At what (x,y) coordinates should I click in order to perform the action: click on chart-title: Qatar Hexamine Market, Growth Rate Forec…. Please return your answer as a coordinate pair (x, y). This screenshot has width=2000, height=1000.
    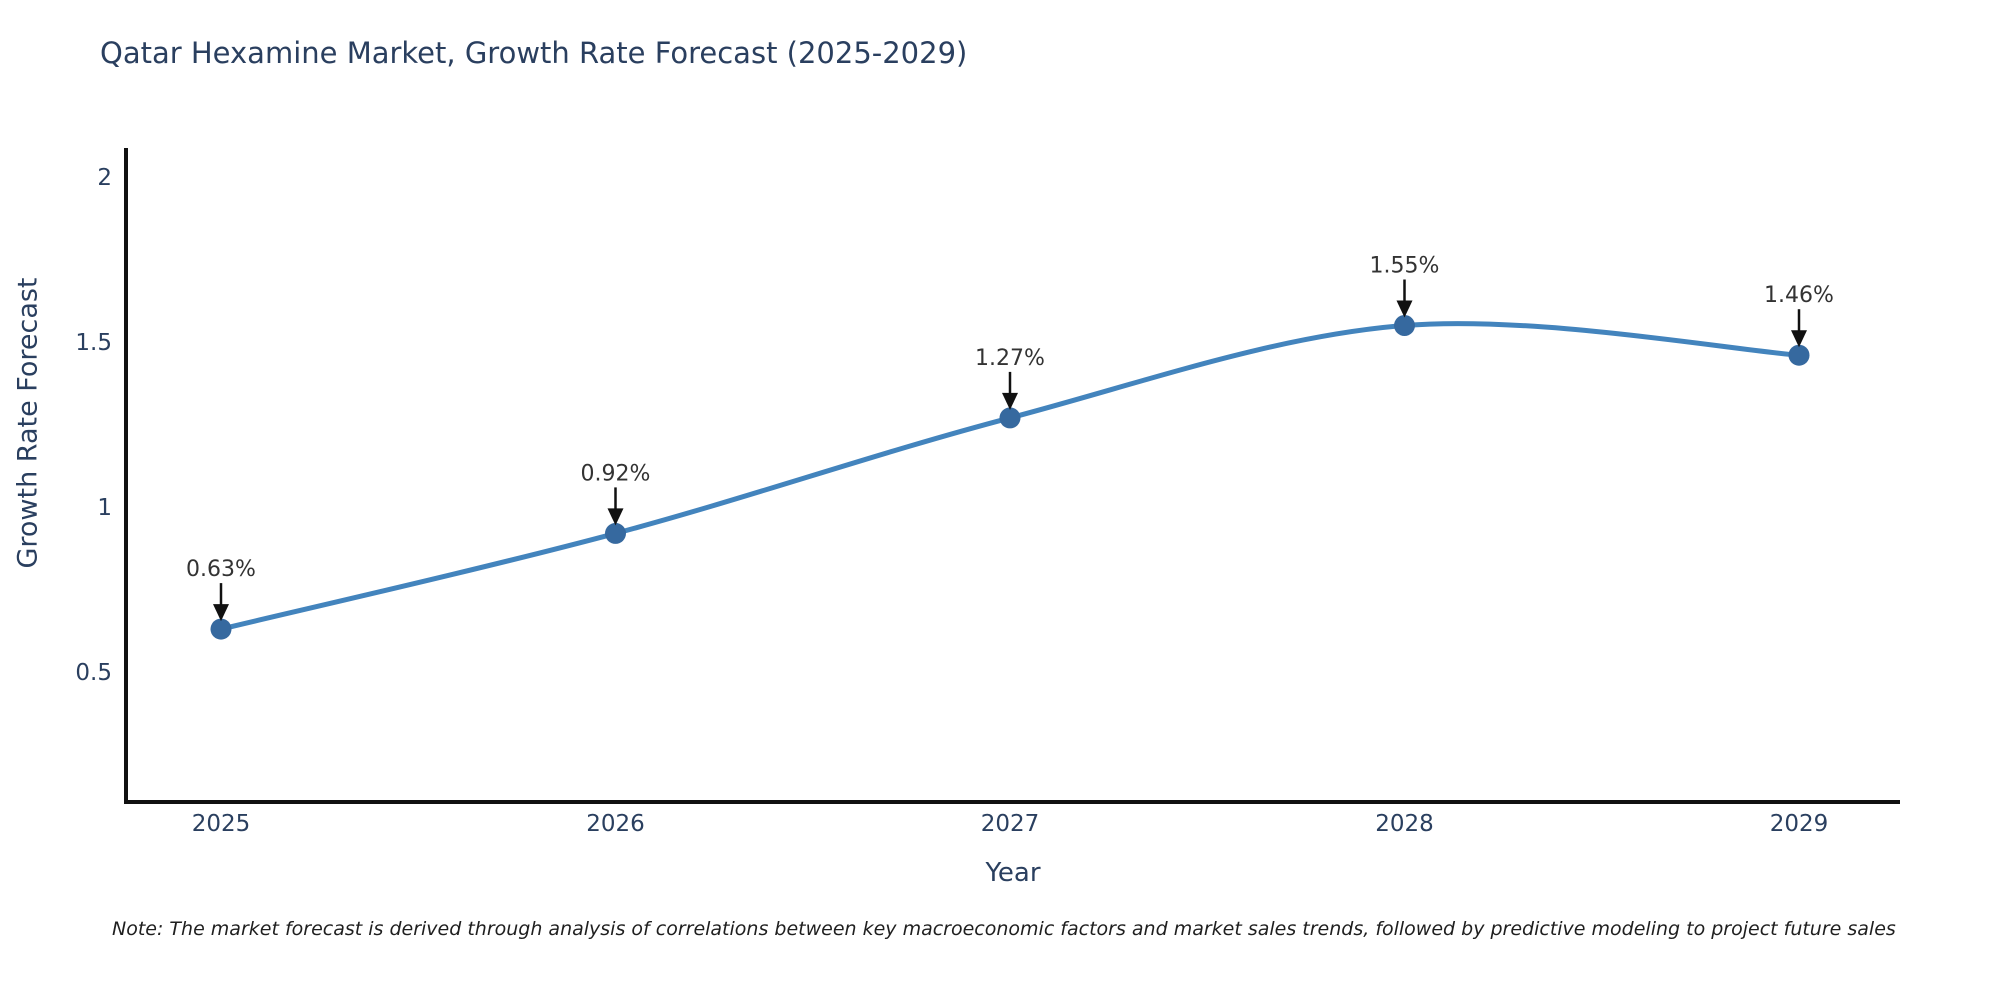
    Looking at the image, I should click on (534, 53).